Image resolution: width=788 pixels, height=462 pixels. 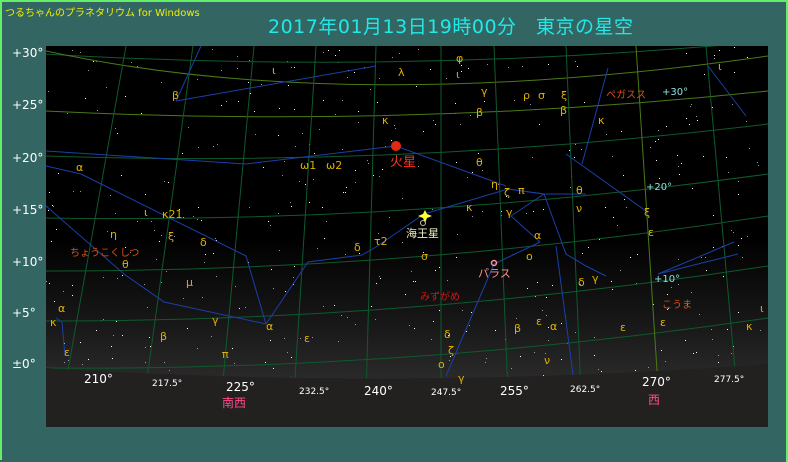 I want to click on azimuth-label: 270°, so click(x=656, y=382).